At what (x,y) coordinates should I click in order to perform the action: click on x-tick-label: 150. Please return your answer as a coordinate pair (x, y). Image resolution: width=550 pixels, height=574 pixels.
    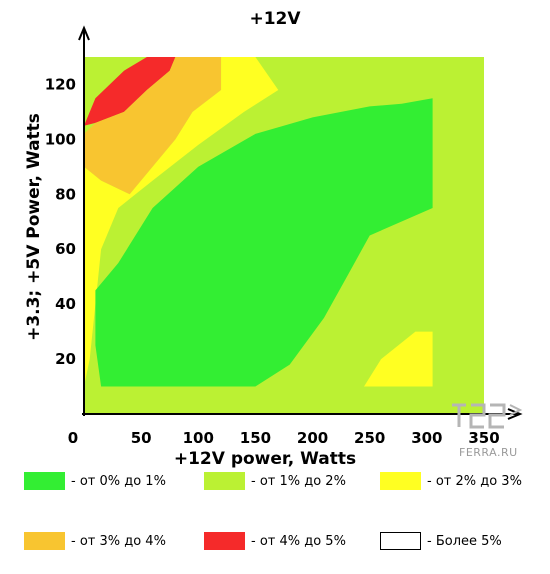
    Looking at the image, I should click on (255, 438).